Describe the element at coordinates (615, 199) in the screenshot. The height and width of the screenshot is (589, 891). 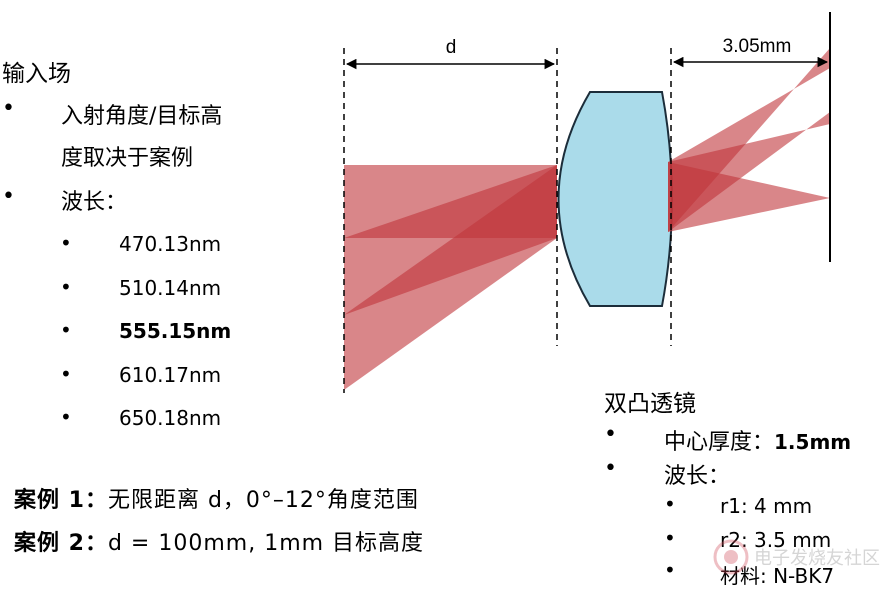
I see `biconvex-lens` at that location.